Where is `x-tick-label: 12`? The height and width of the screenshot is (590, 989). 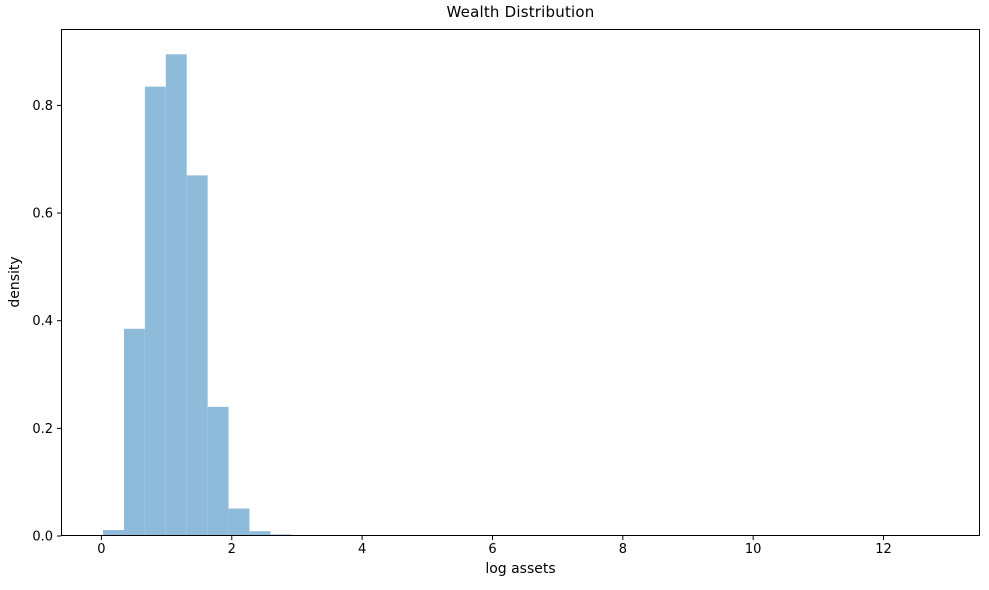
x-tick-label: 12 is located at coordinates (883, 549).